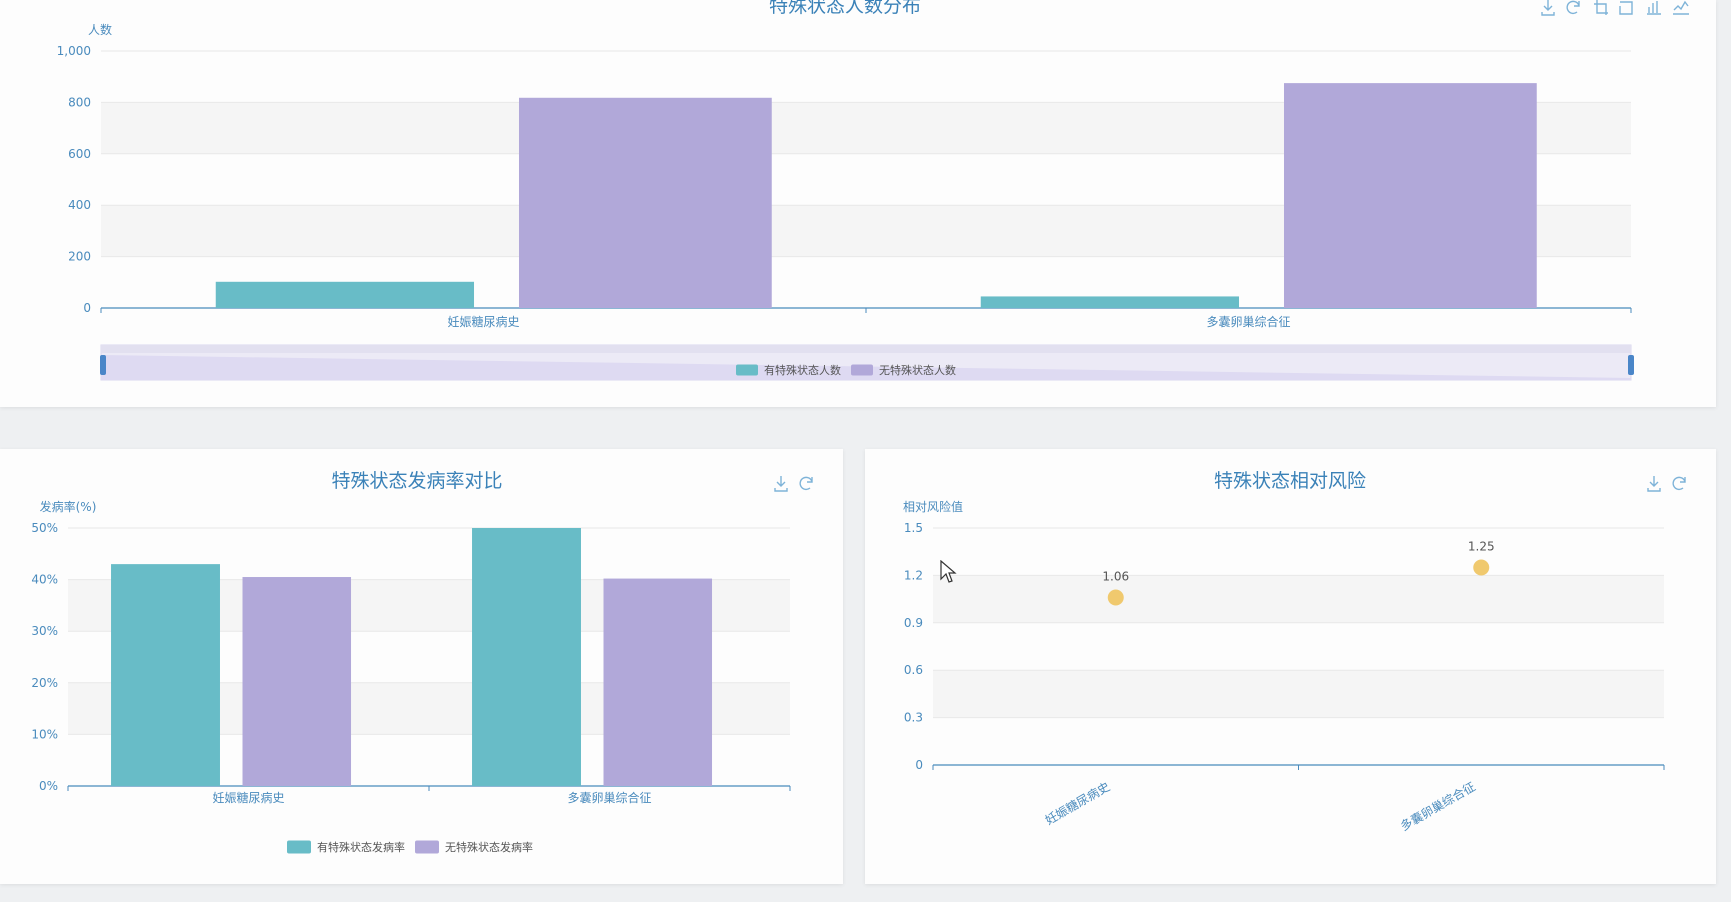 The height and width of the screenshot is (902, 1731). I want to click on legend-item: 有特殊状态人数, so click(788, 370).